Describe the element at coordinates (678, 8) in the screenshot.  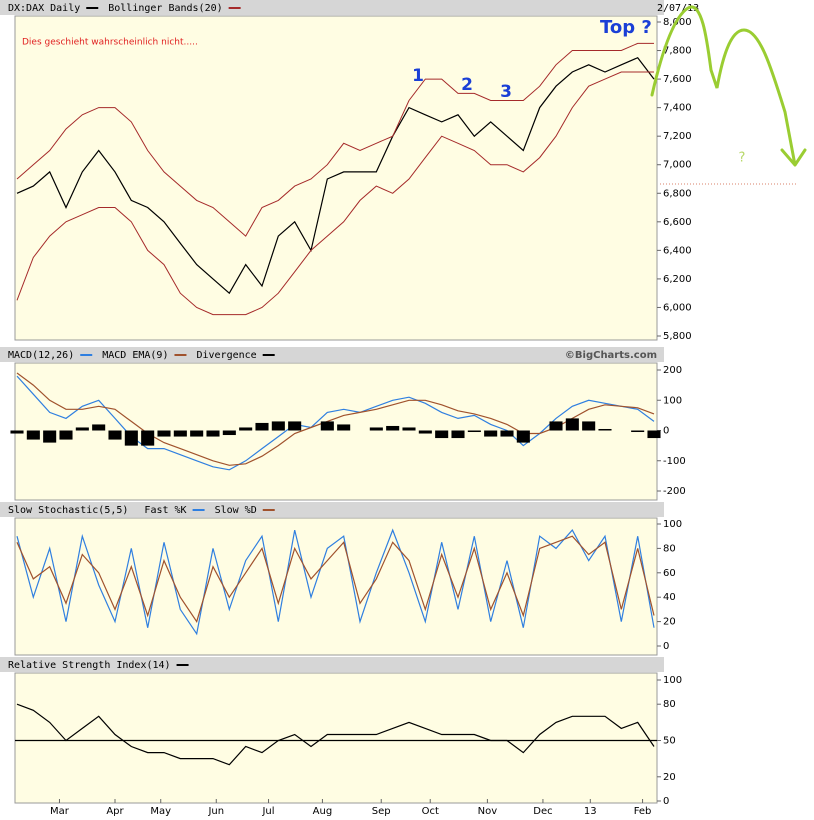
I see `date-label: 2/07/13` at that location.